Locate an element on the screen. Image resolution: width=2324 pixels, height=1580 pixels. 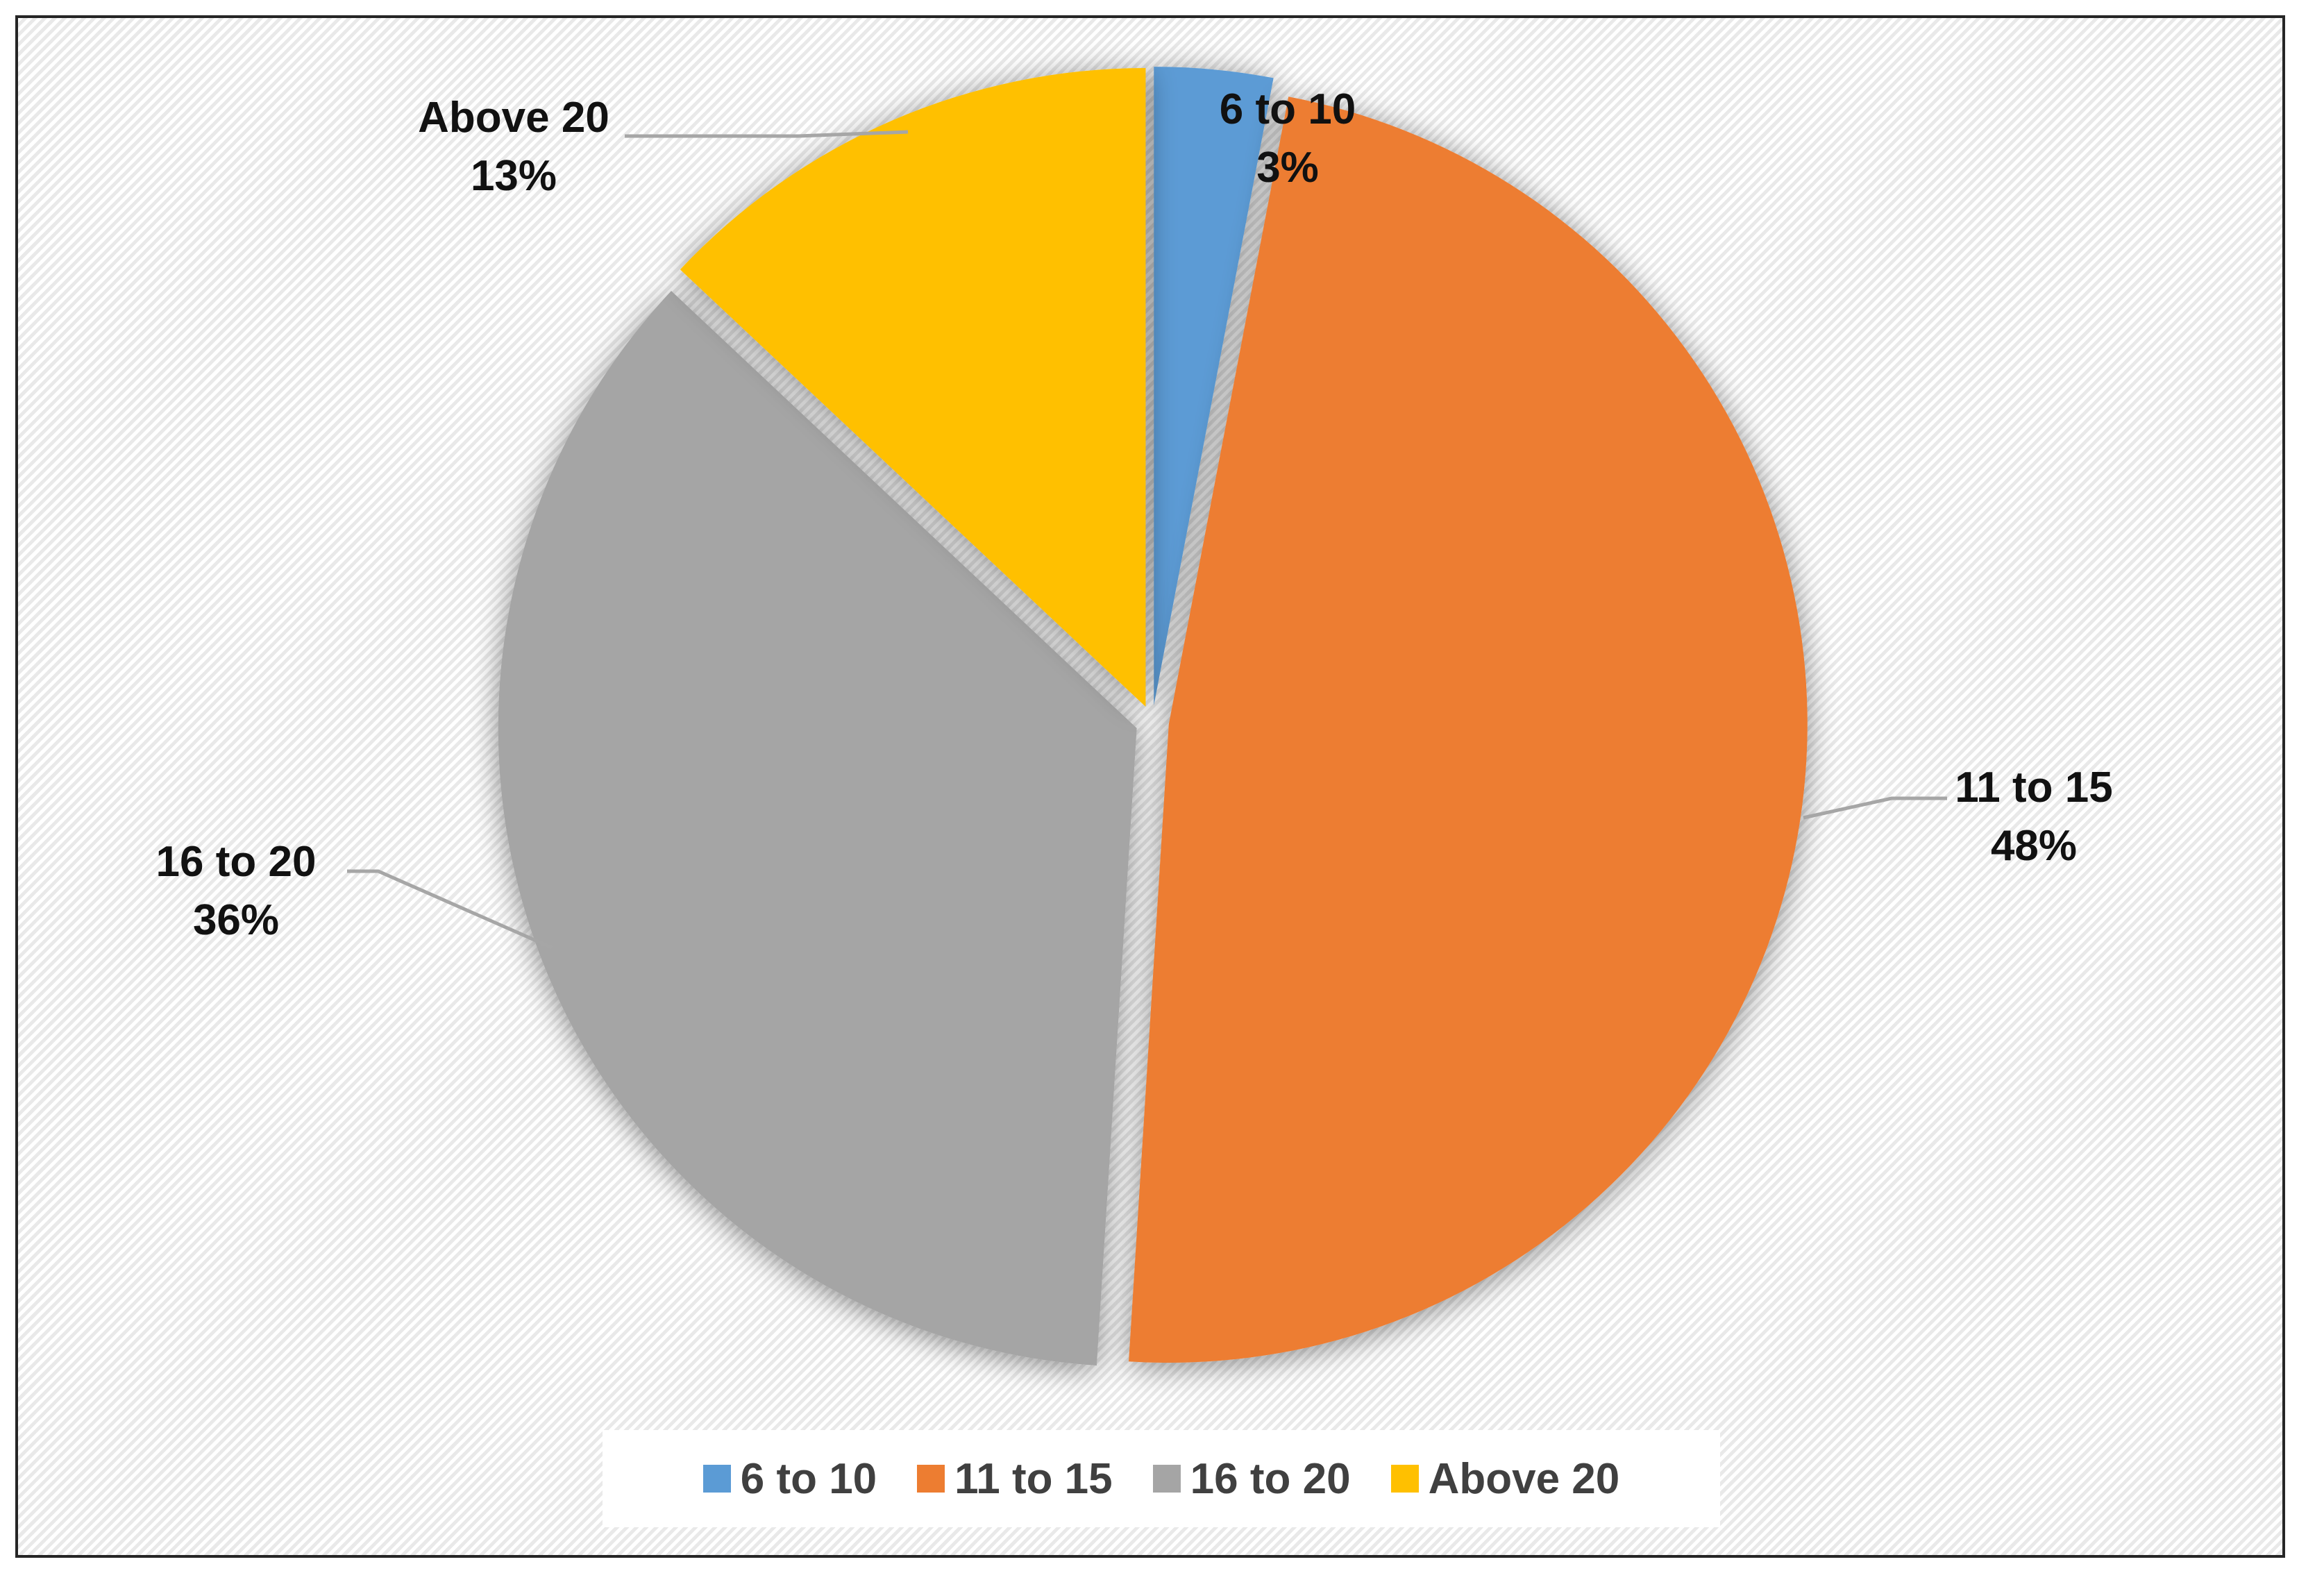
legend: 6 to 10 11 to 15 16 to 20 Above 20 is located at coordinates (1161, 1478).